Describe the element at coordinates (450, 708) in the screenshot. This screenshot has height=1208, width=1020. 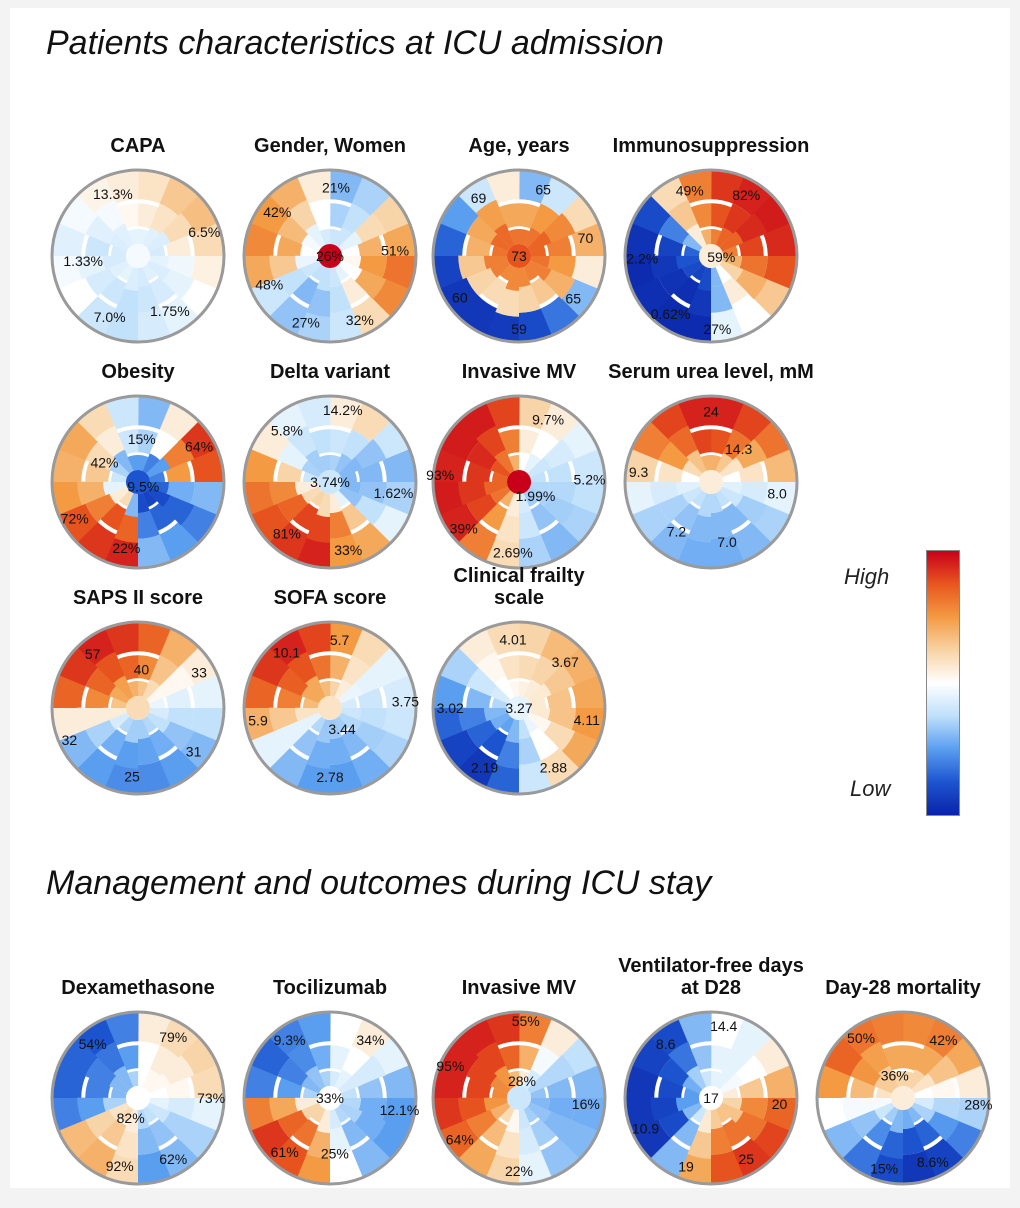
I see `value-label: 3.02` at that location.